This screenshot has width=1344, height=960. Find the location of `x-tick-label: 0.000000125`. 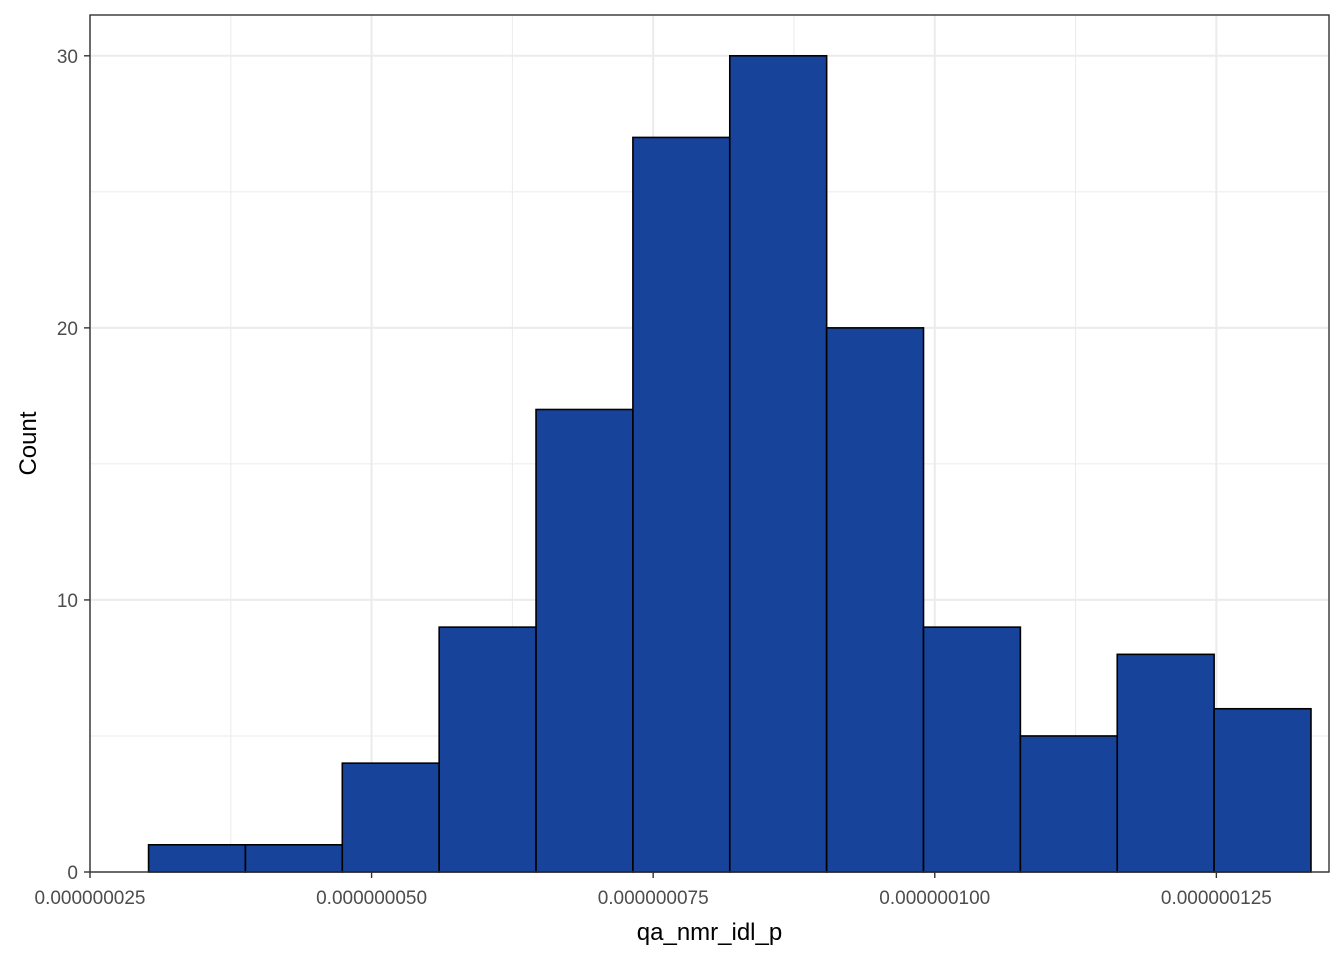

x-tick-label: 0.000000125 is located at coordinates (1216, 898).